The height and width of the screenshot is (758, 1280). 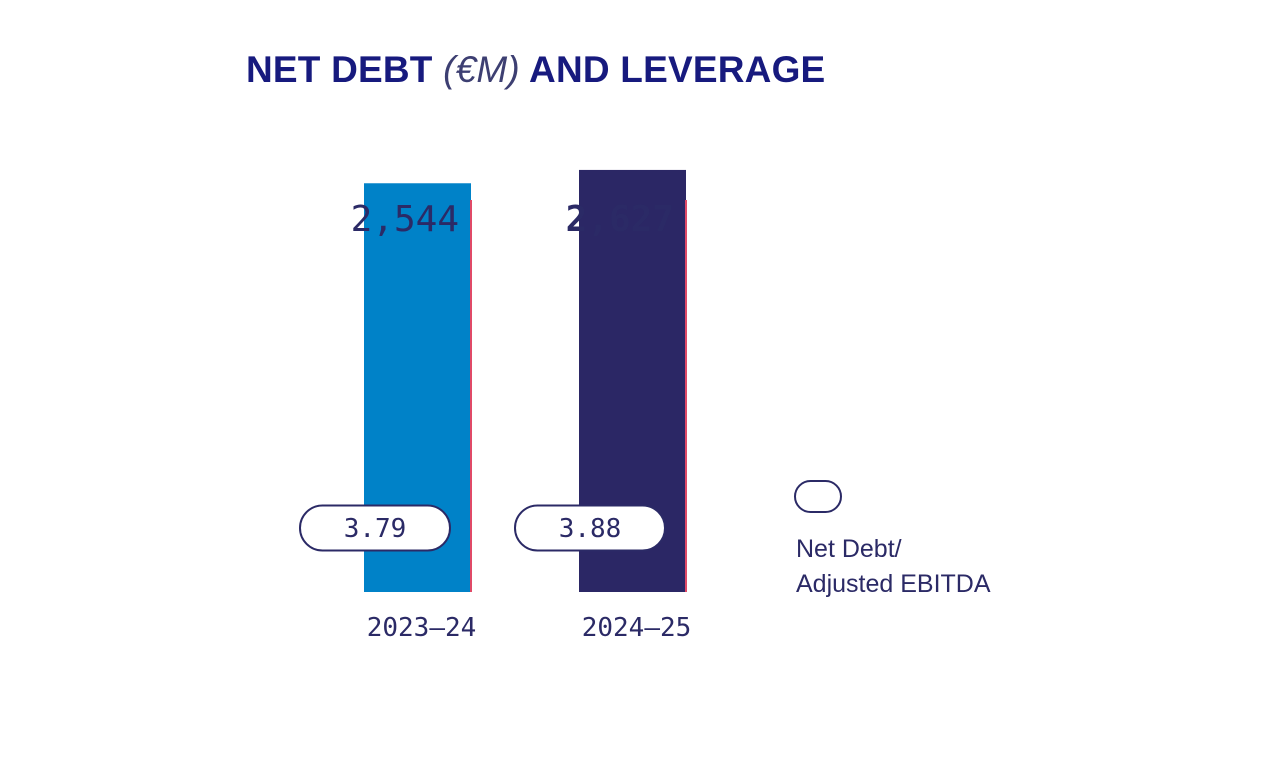 I want to click on chart-title-unit: (€M), so click(x=481, y=69).